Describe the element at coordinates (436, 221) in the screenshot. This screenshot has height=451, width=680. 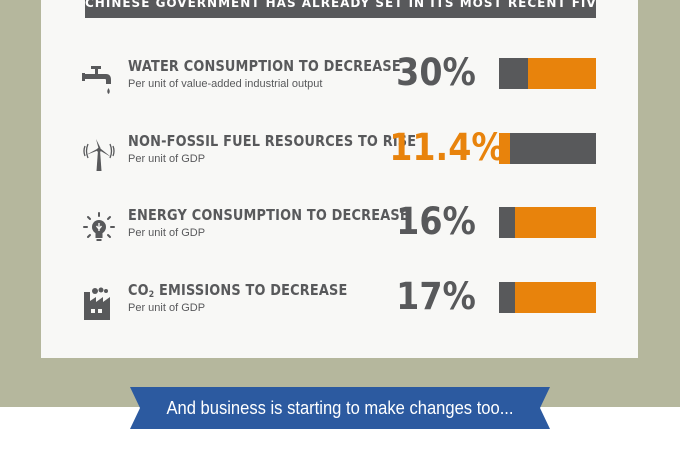
I see `target-value: 16%` at that location.